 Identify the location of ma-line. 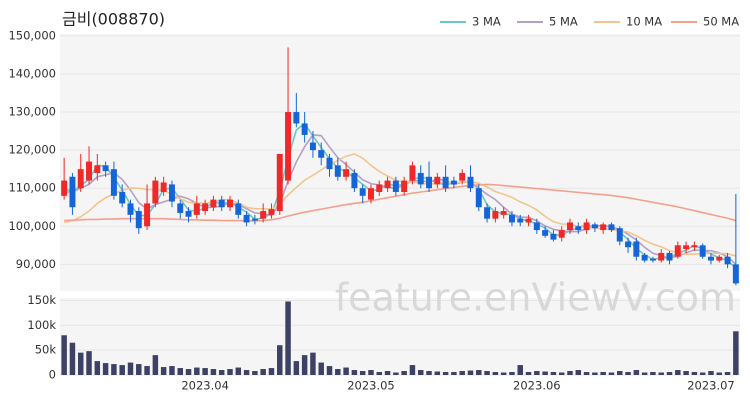
(400, 202).